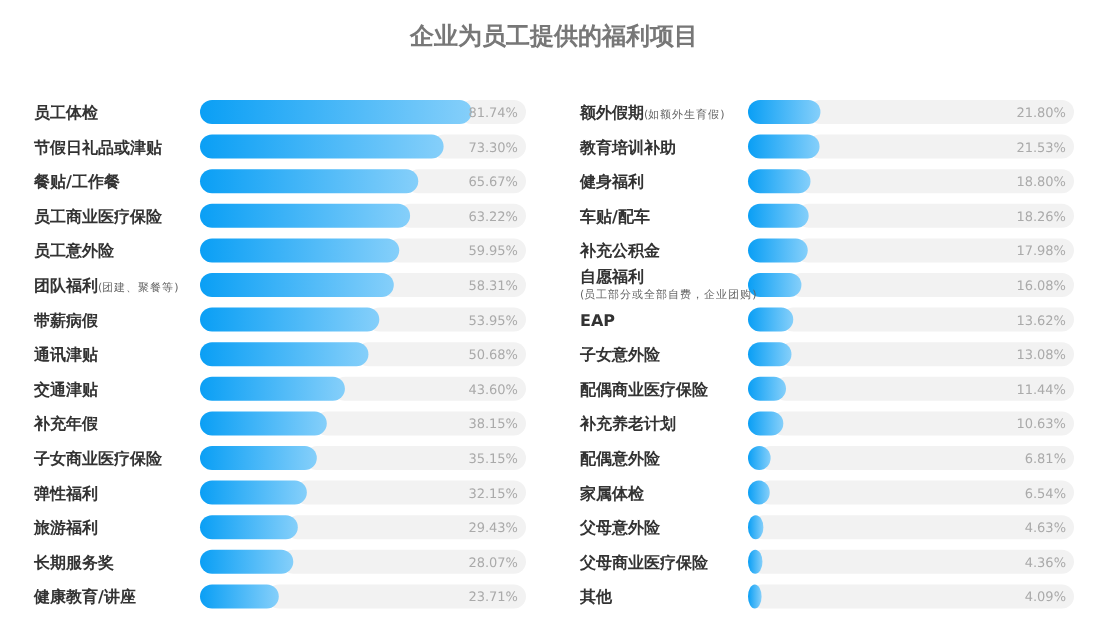  Describe the element at coordinates (627, 423) in the screenshot. I see `y-tick-label: 补充养老计划` at that location.